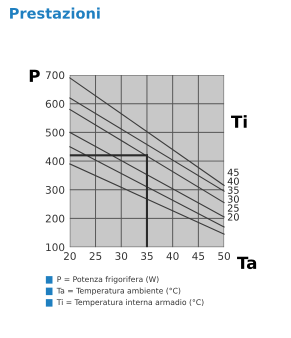 This screenshot has width=291, height=338. What do you see at coordinates (55, 104) in the screenshot?
I see `y-tick-label: 600` at bounding box center [55, 104].